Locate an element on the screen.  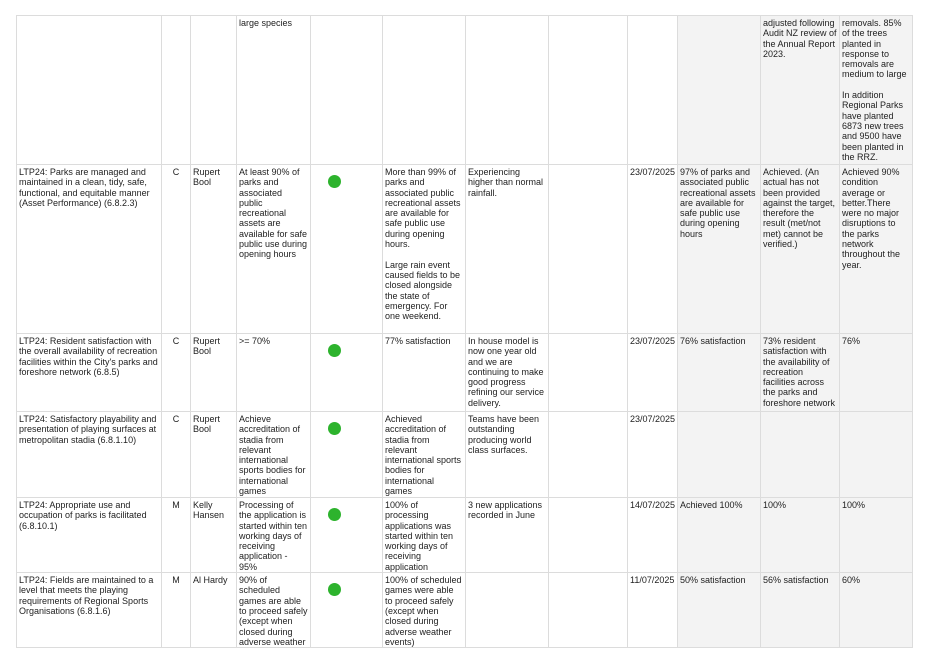
cell-owner: Kelly Hansen is located at coordinates (213, 535).